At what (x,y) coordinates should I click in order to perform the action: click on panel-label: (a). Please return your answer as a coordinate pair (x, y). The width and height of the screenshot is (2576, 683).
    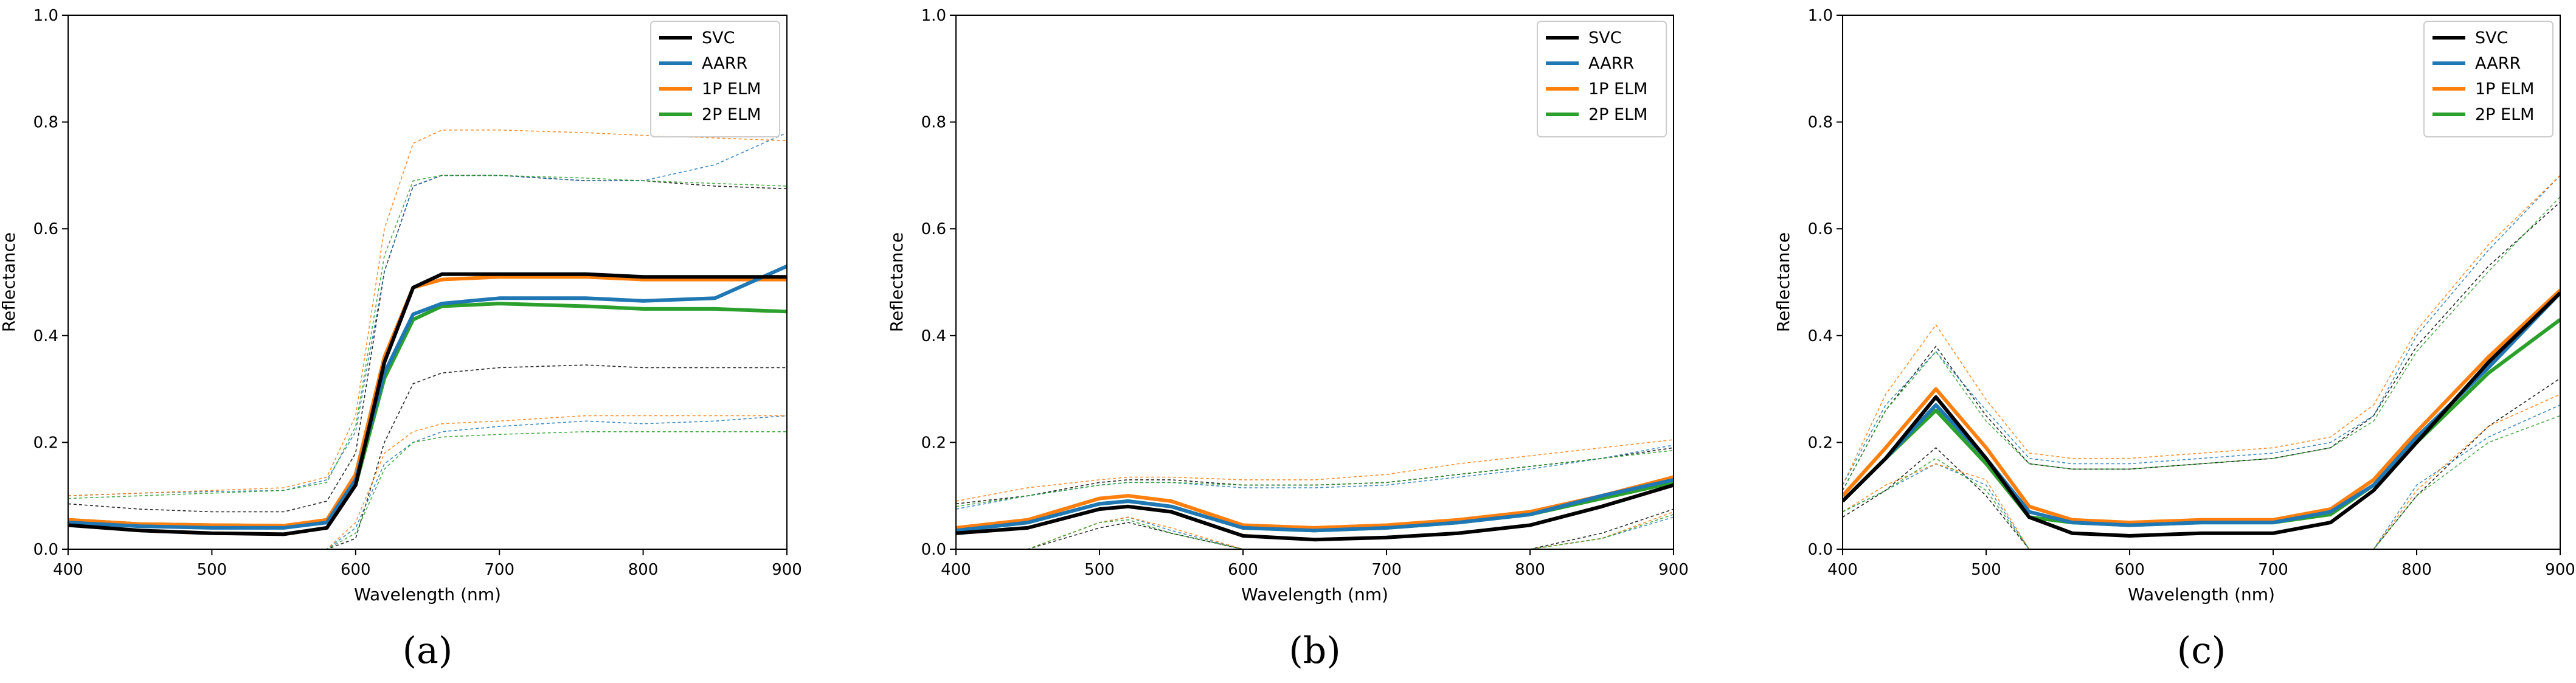
    Looking at the image, I should click on (428, 650).